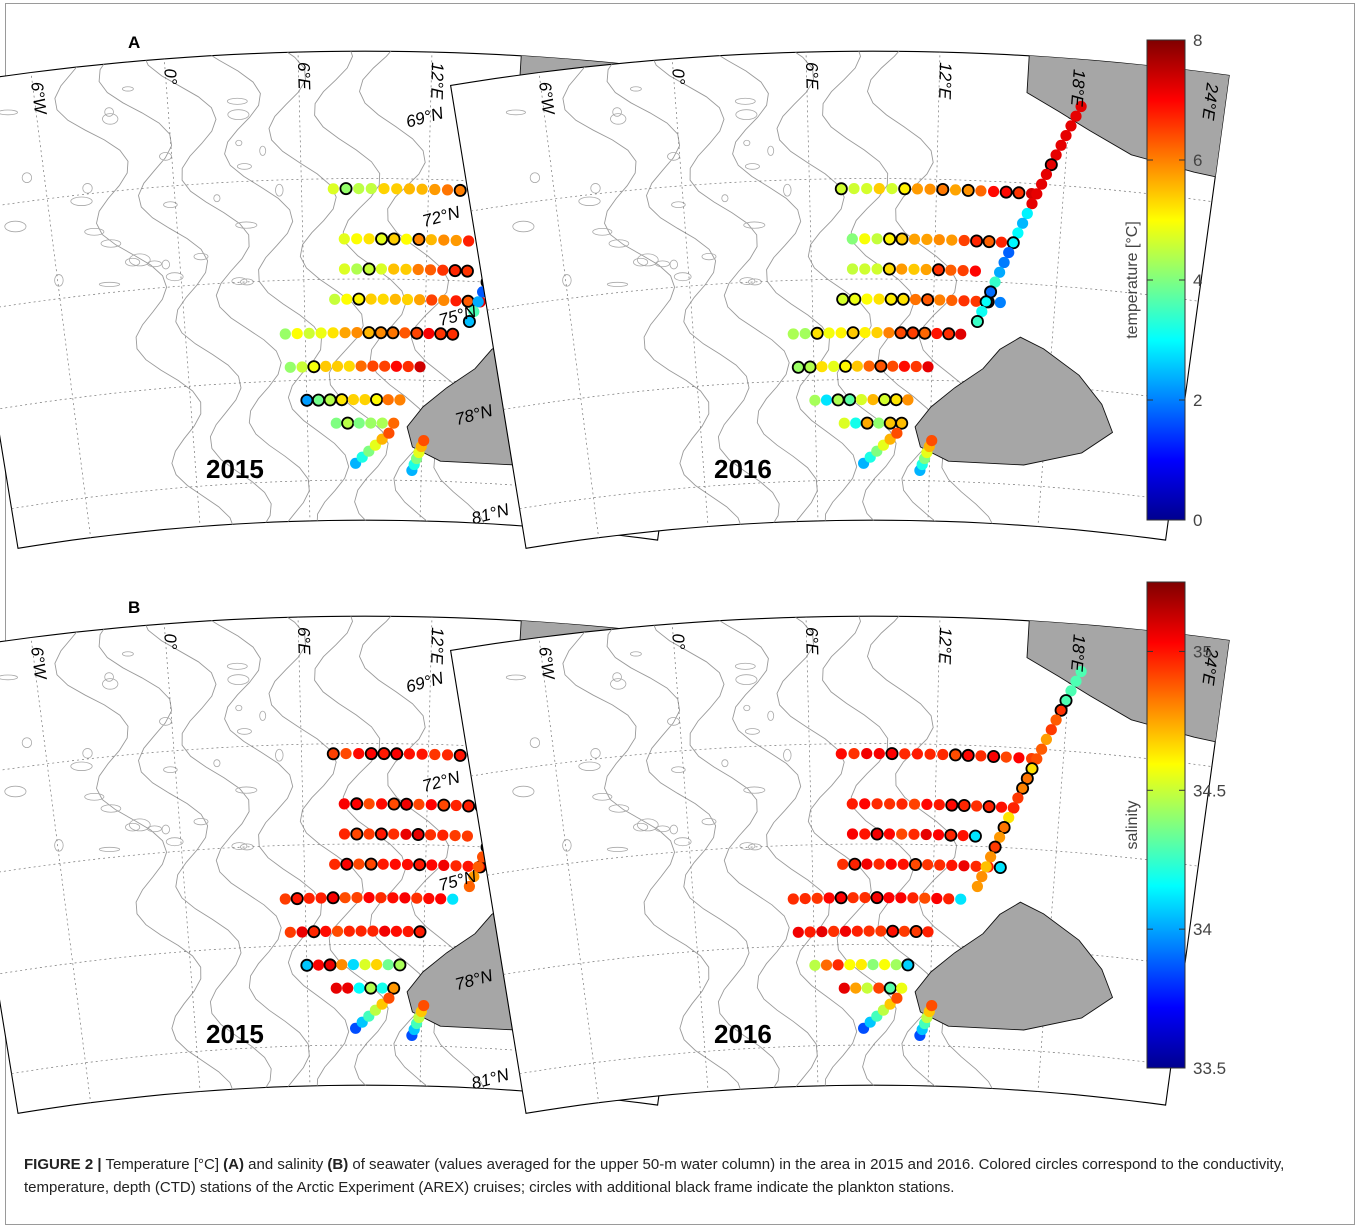  I want to click on colorbar-tick-label: 34.5, so click(1209, 790).